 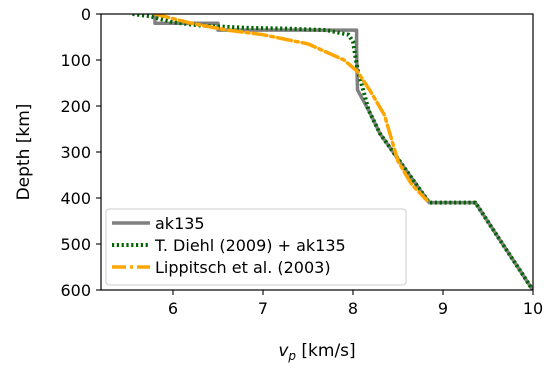 What do you see at coordinates (75, 290) in the screenshot?
I see `y-tick-label: 600` at bounding box center [75, 290].